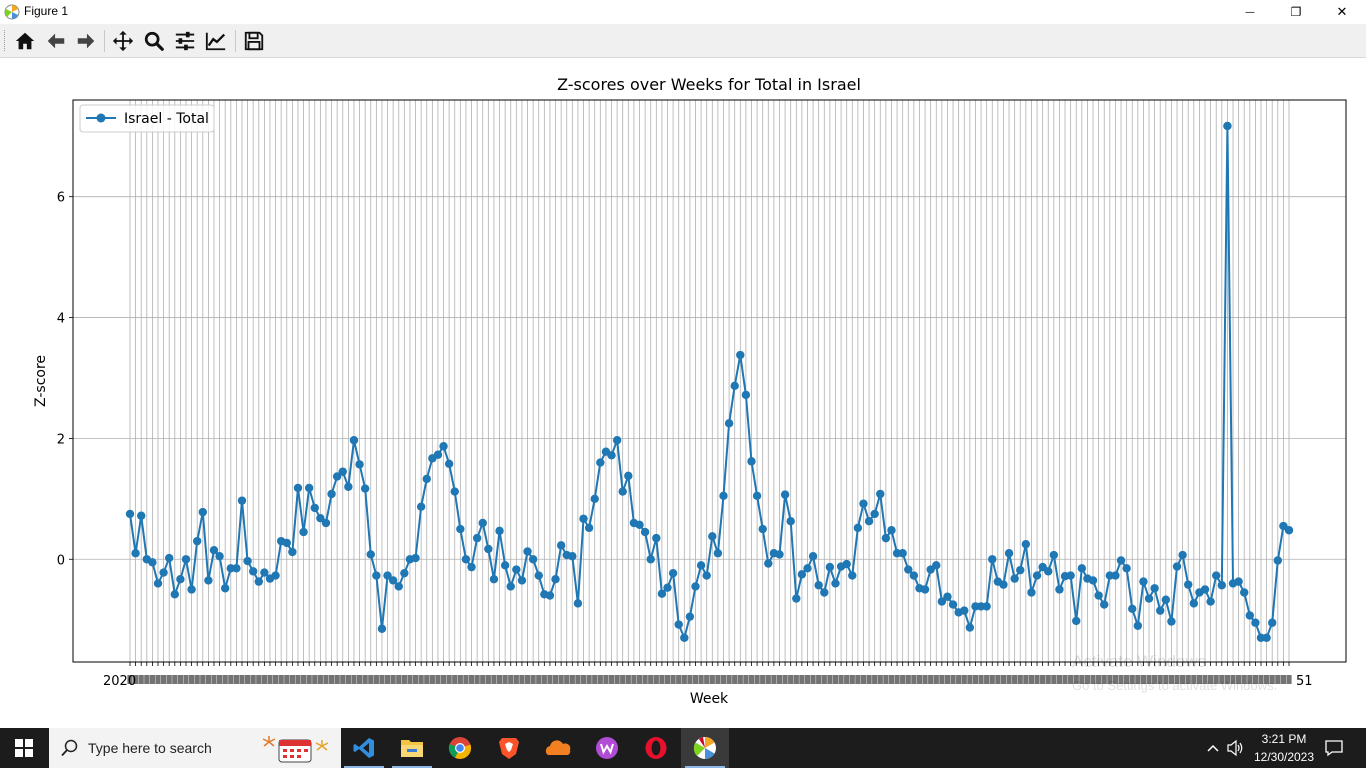 This screenshot has height=768, width=1366. What do you see at coordinates (185, 41) in the screenshot?
I see `subplots-button` at bounding box center [185, 41].